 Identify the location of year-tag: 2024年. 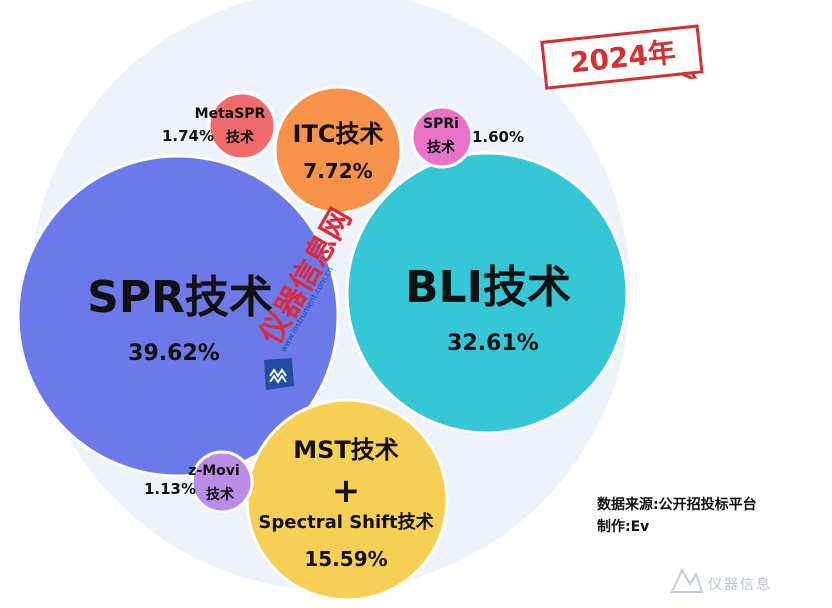
(623, 57).